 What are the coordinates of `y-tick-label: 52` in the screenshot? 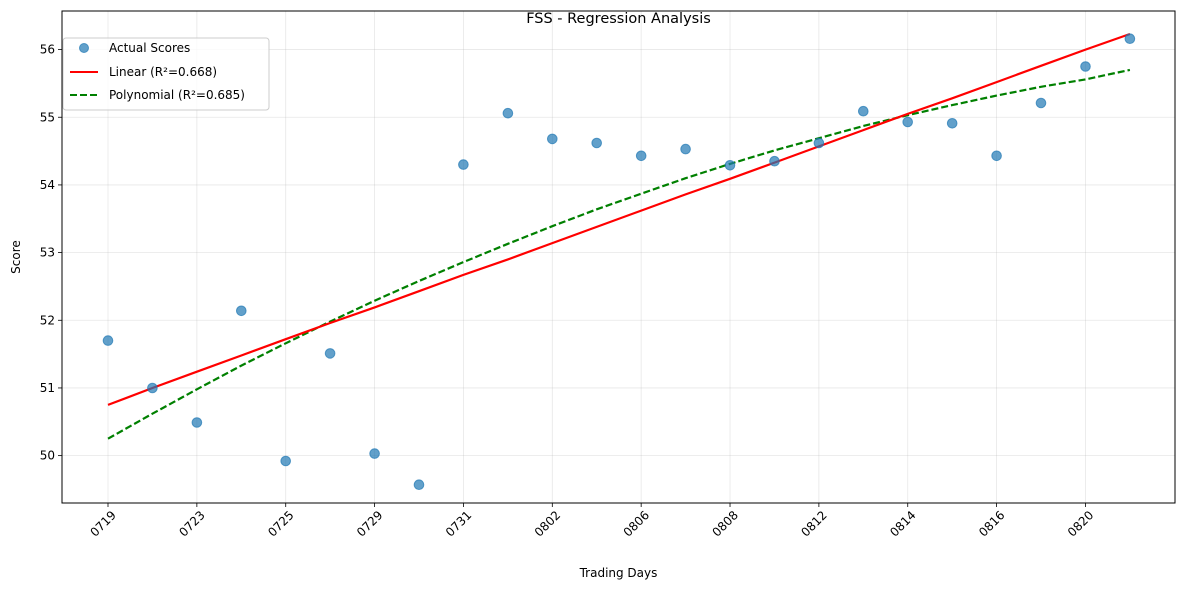 It's located at (47, 320).